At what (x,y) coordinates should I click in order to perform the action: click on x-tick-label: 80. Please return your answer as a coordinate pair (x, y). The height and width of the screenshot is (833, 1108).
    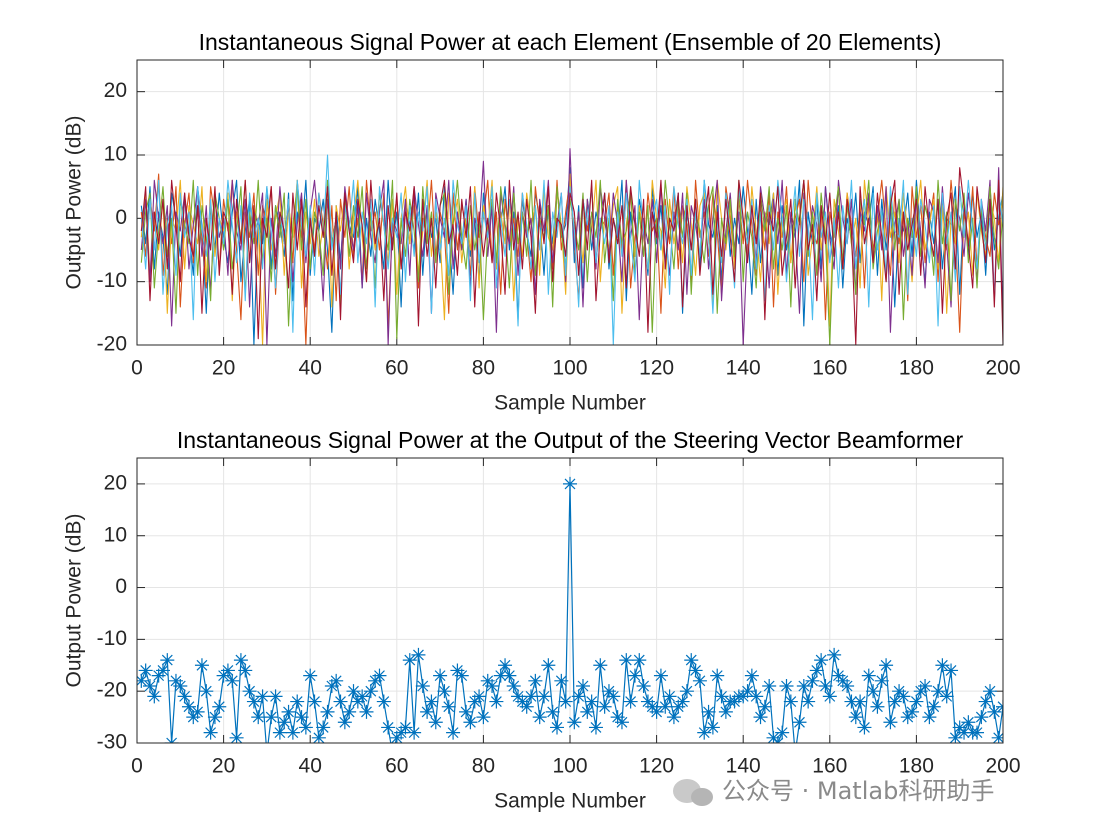
    Looking at the image, I should click on (483, 766).